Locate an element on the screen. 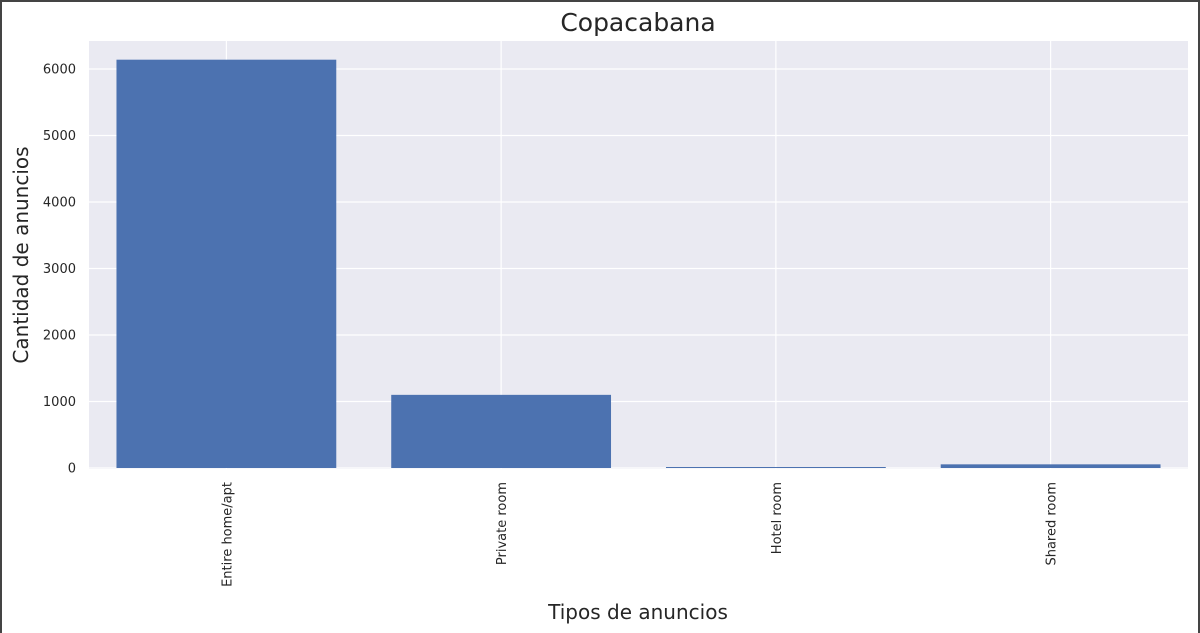 The width and height of the screenshot is (1200, 633). y-tick-label: 3000 is located at coordinates (59, 269).